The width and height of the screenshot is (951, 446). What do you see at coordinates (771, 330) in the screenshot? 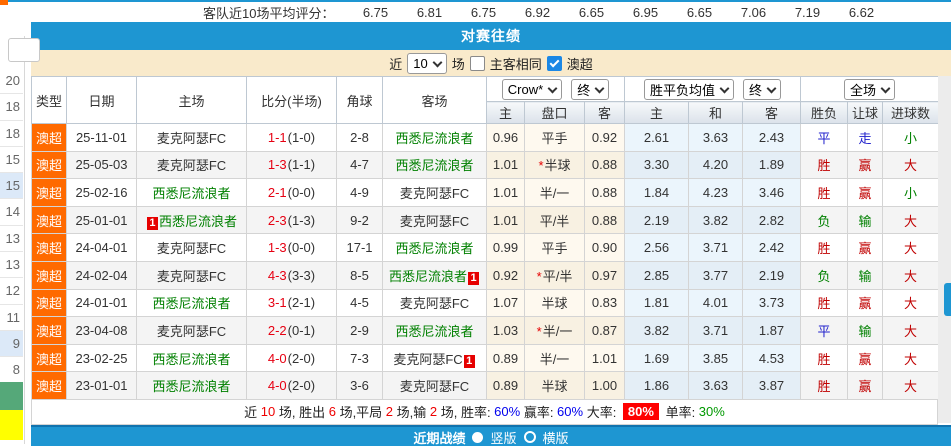
I see `euro-away-odds: 1.87` at bounding box center [771, 330].